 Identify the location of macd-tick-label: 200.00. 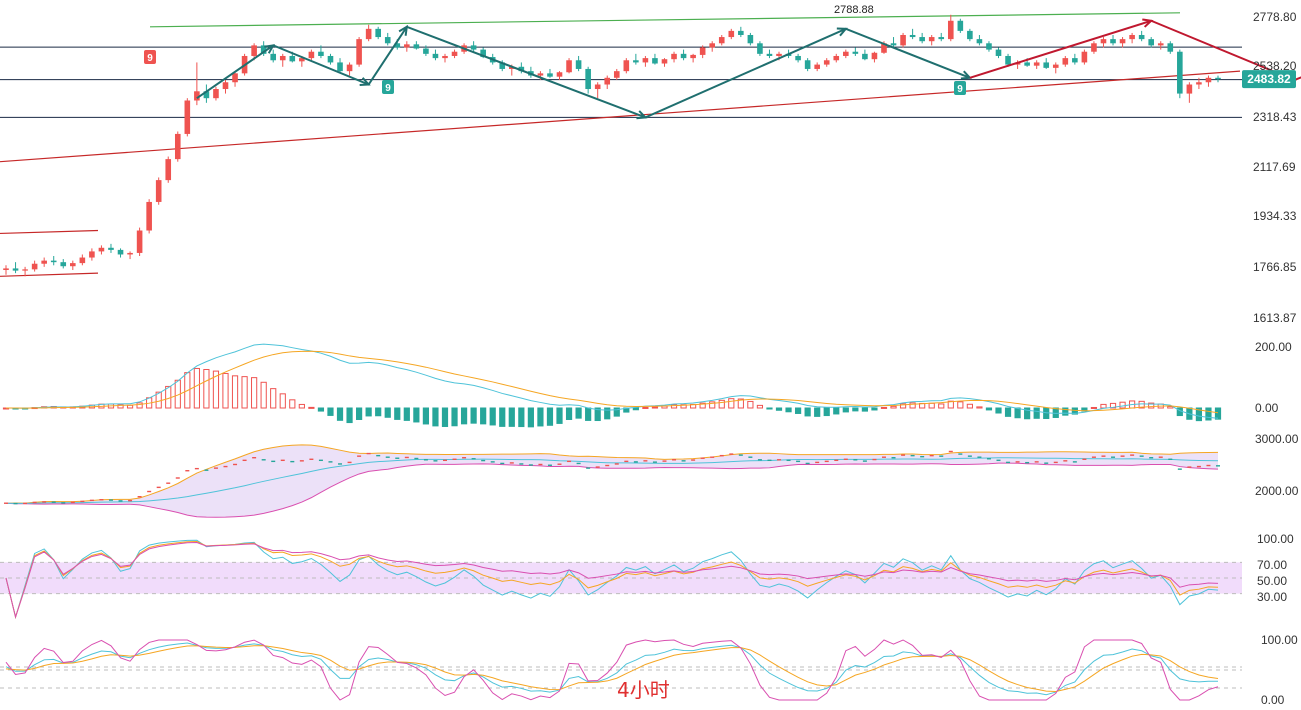
(1273, 347).